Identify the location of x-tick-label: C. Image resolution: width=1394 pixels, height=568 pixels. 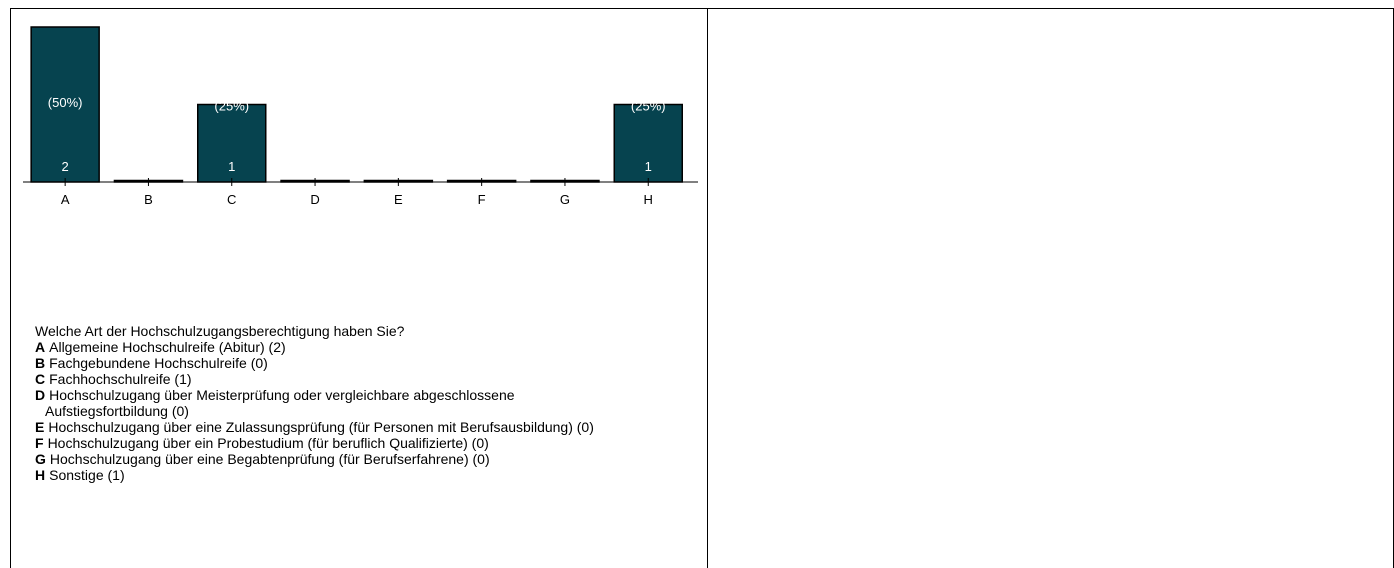
(231, 199).